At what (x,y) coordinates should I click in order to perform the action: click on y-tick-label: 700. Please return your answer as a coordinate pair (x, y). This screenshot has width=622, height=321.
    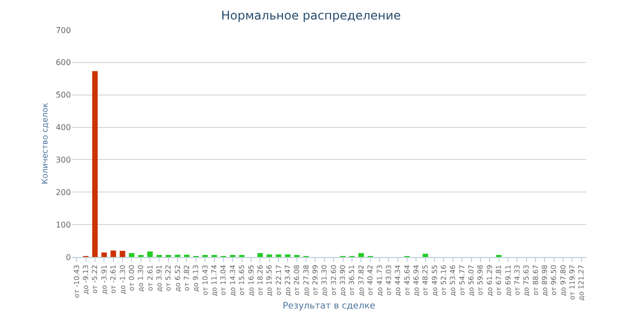
    Looking at the image, I should click on (63, 30).